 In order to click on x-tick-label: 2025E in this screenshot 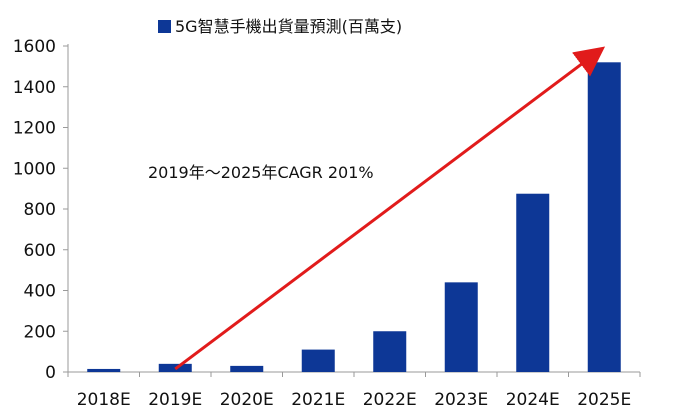, I will do `click(604, 400)`.